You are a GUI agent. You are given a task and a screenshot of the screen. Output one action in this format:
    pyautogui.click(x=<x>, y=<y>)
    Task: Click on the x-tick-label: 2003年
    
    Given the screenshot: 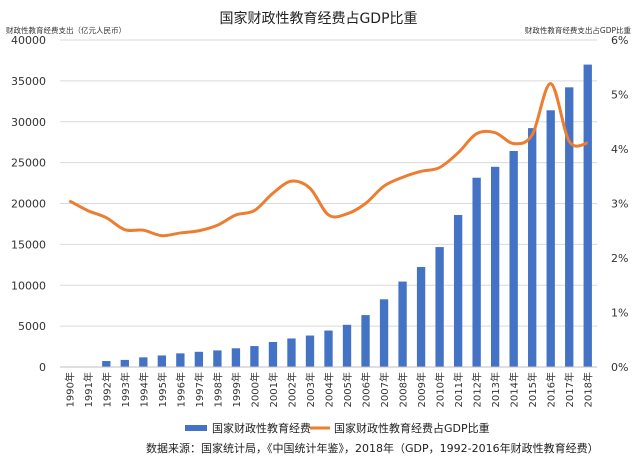 What is the action you would take?
    pyautogui.click(x=310, y=389)
    